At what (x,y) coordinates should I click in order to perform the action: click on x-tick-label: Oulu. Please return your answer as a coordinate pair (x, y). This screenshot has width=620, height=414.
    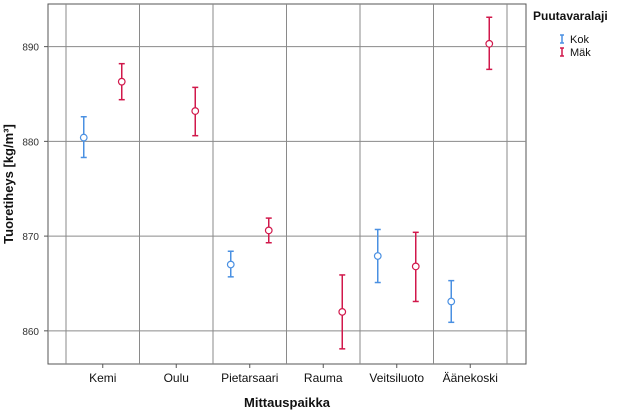
    Looking at the image, I should click on (176, 378).